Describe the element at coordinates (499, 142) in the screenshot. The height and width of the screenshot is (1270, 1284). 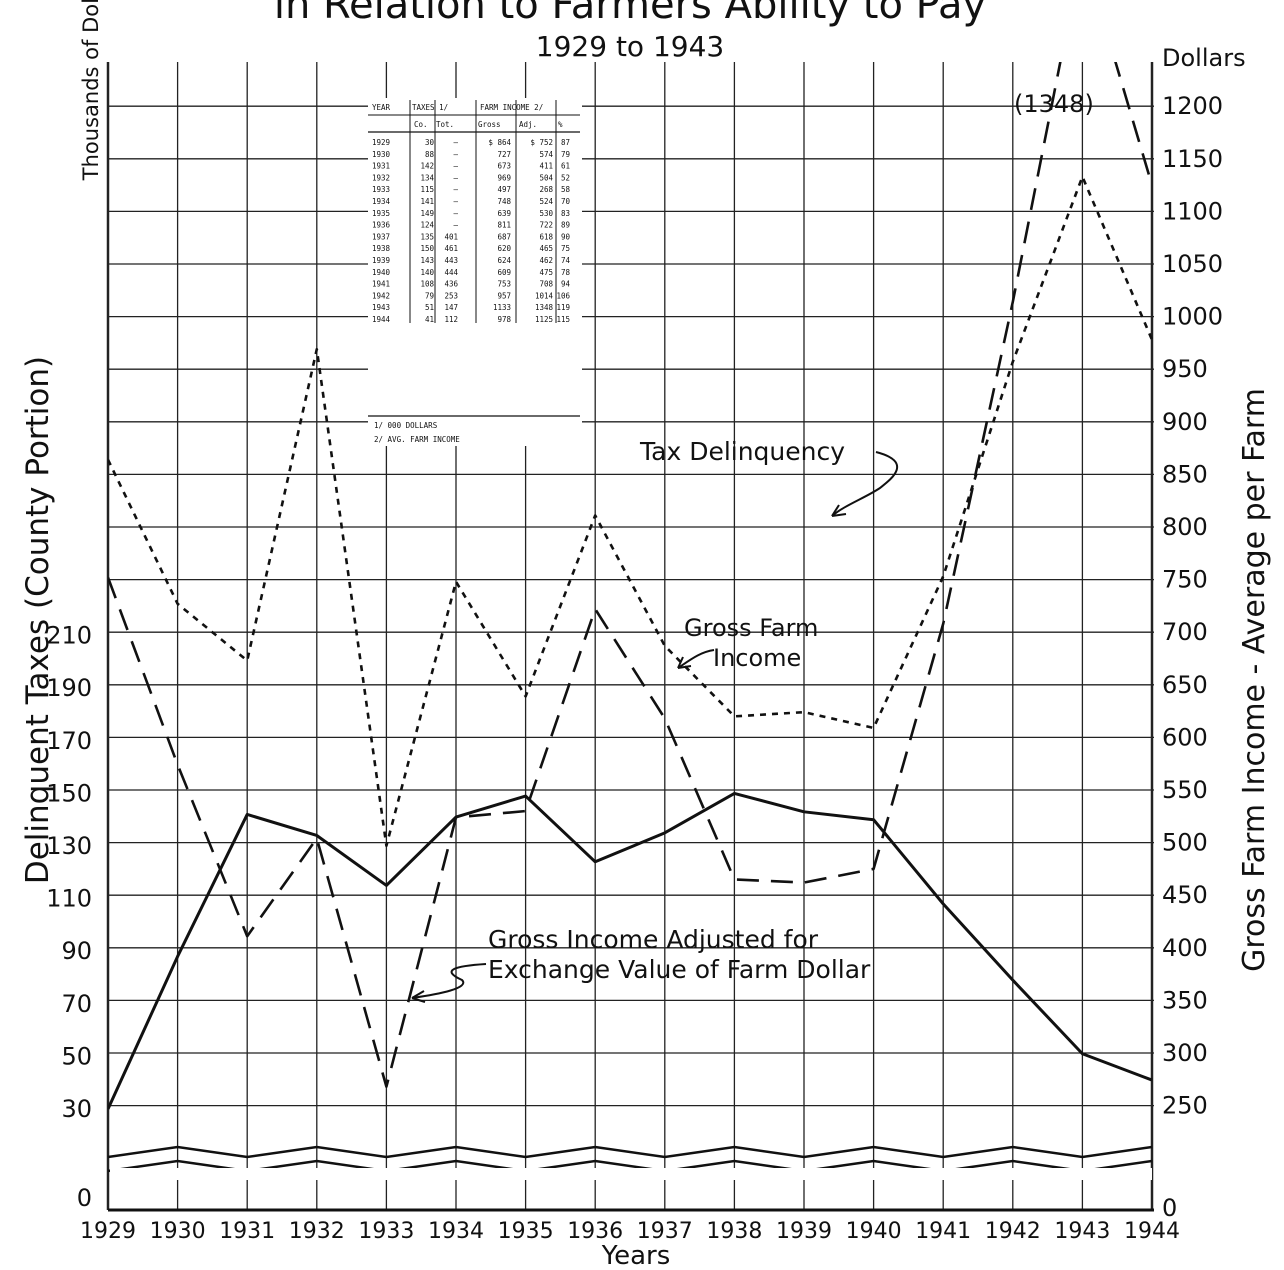
I see `table-cell: $ 864` at that location.